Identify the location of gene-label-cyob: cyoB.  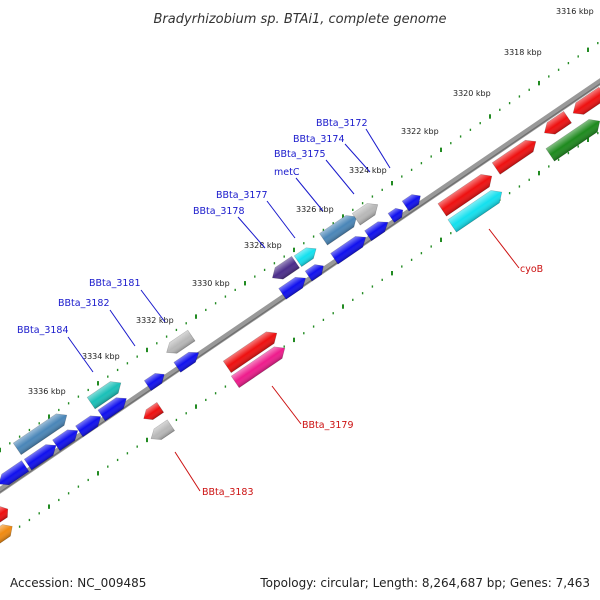
(531, 269).